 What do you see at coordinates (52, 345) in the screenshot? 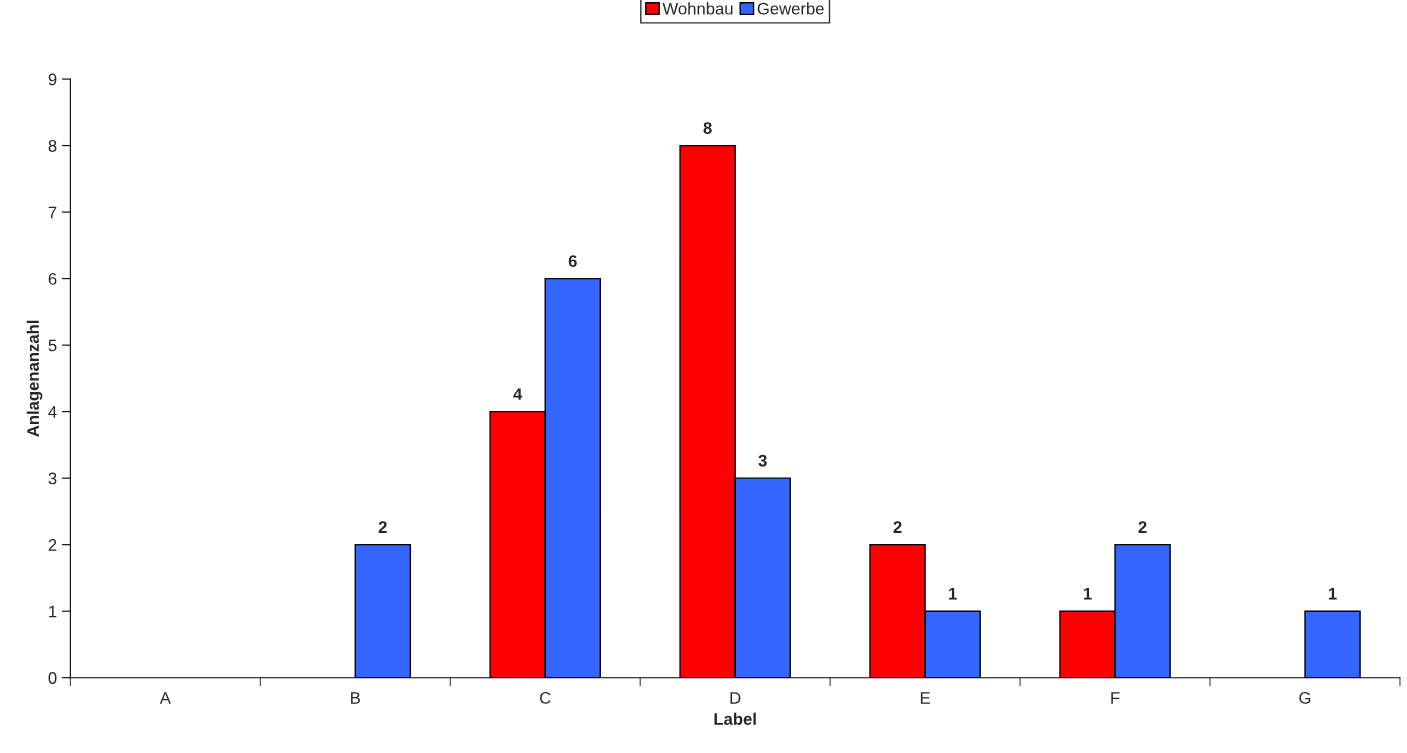
I see `y-tick-label: 5` at bounding box center [52, 345].